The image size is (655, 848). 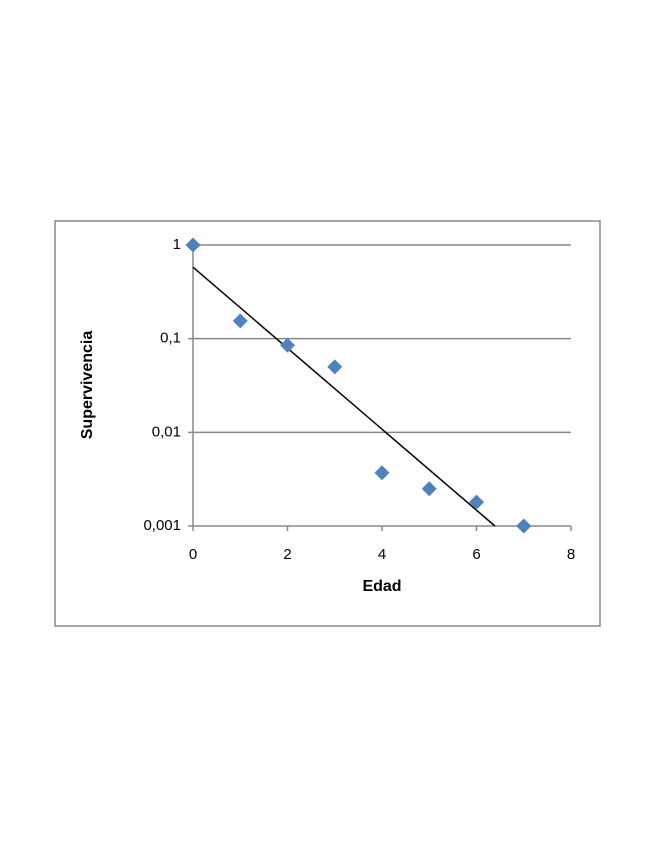 I want to click on x-tick-label: 0, so click(x=193, y=554).